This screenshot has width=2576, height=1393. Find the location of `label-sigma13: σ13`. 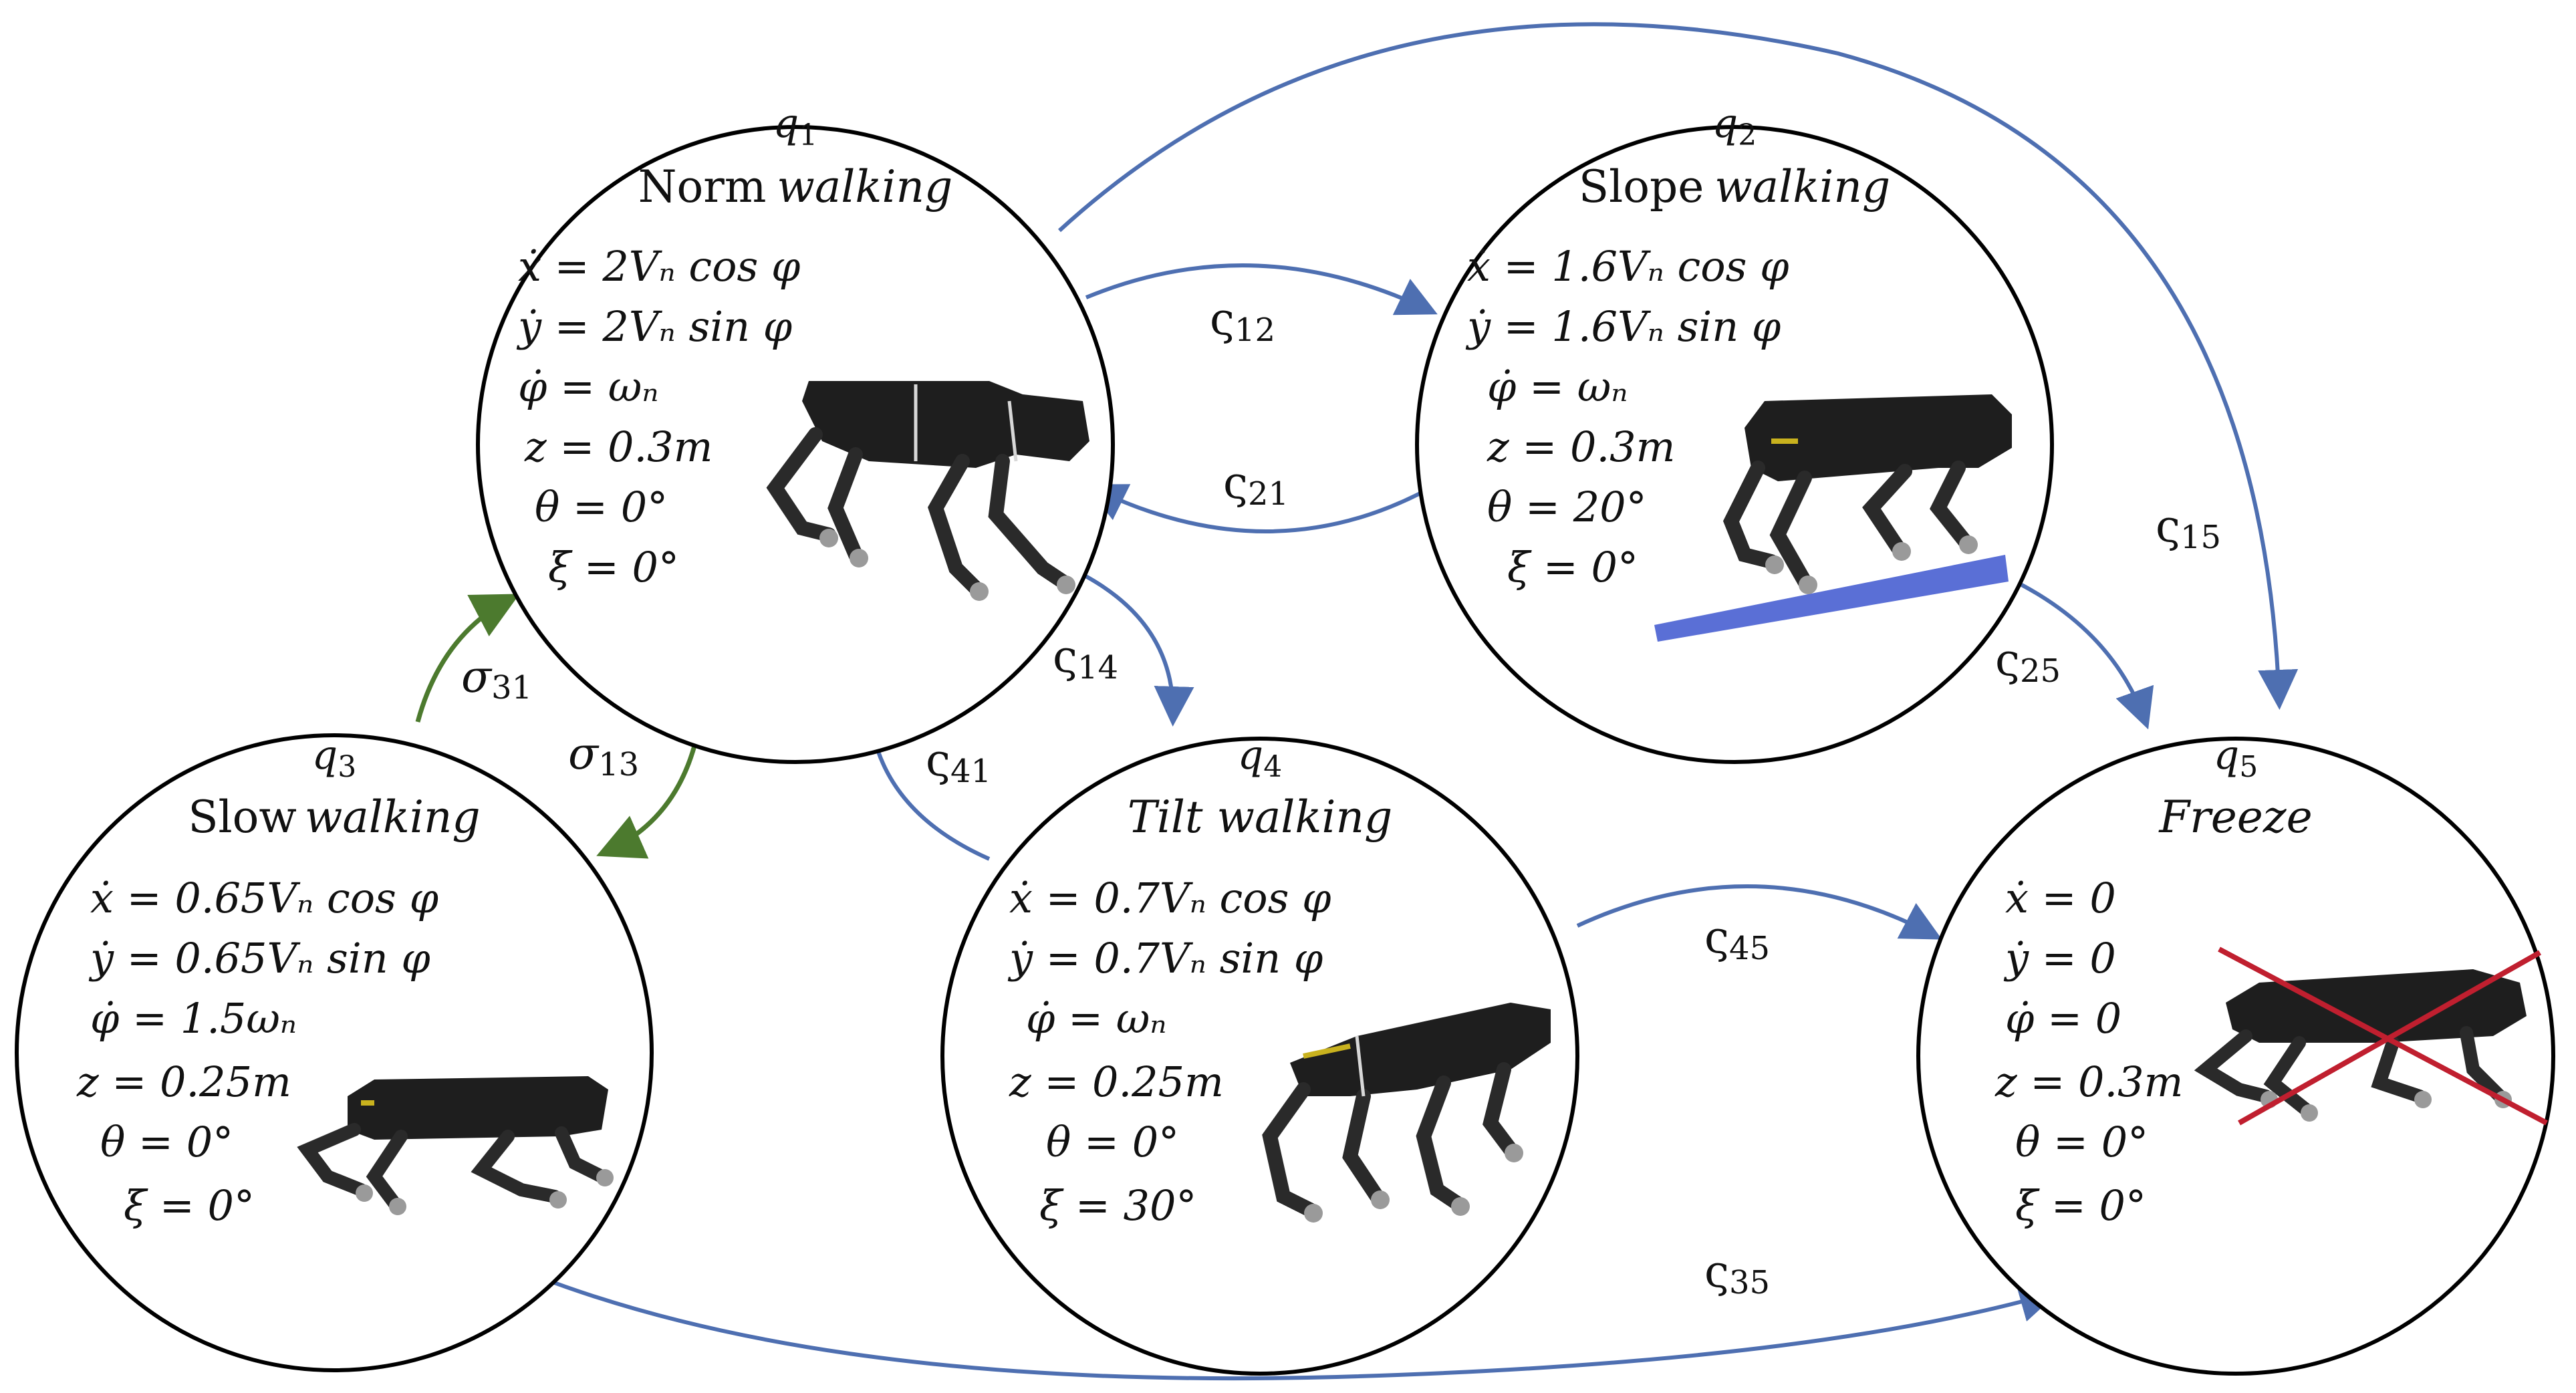

label-sigma13: σ13 is located at coordinates (603, 755).